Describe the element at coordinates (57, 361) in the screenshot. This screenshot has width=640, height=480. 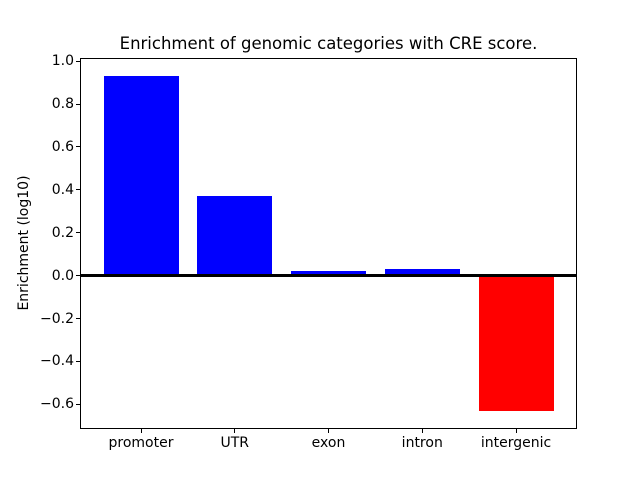
I see `y-tick-label: −0.4` at that location.